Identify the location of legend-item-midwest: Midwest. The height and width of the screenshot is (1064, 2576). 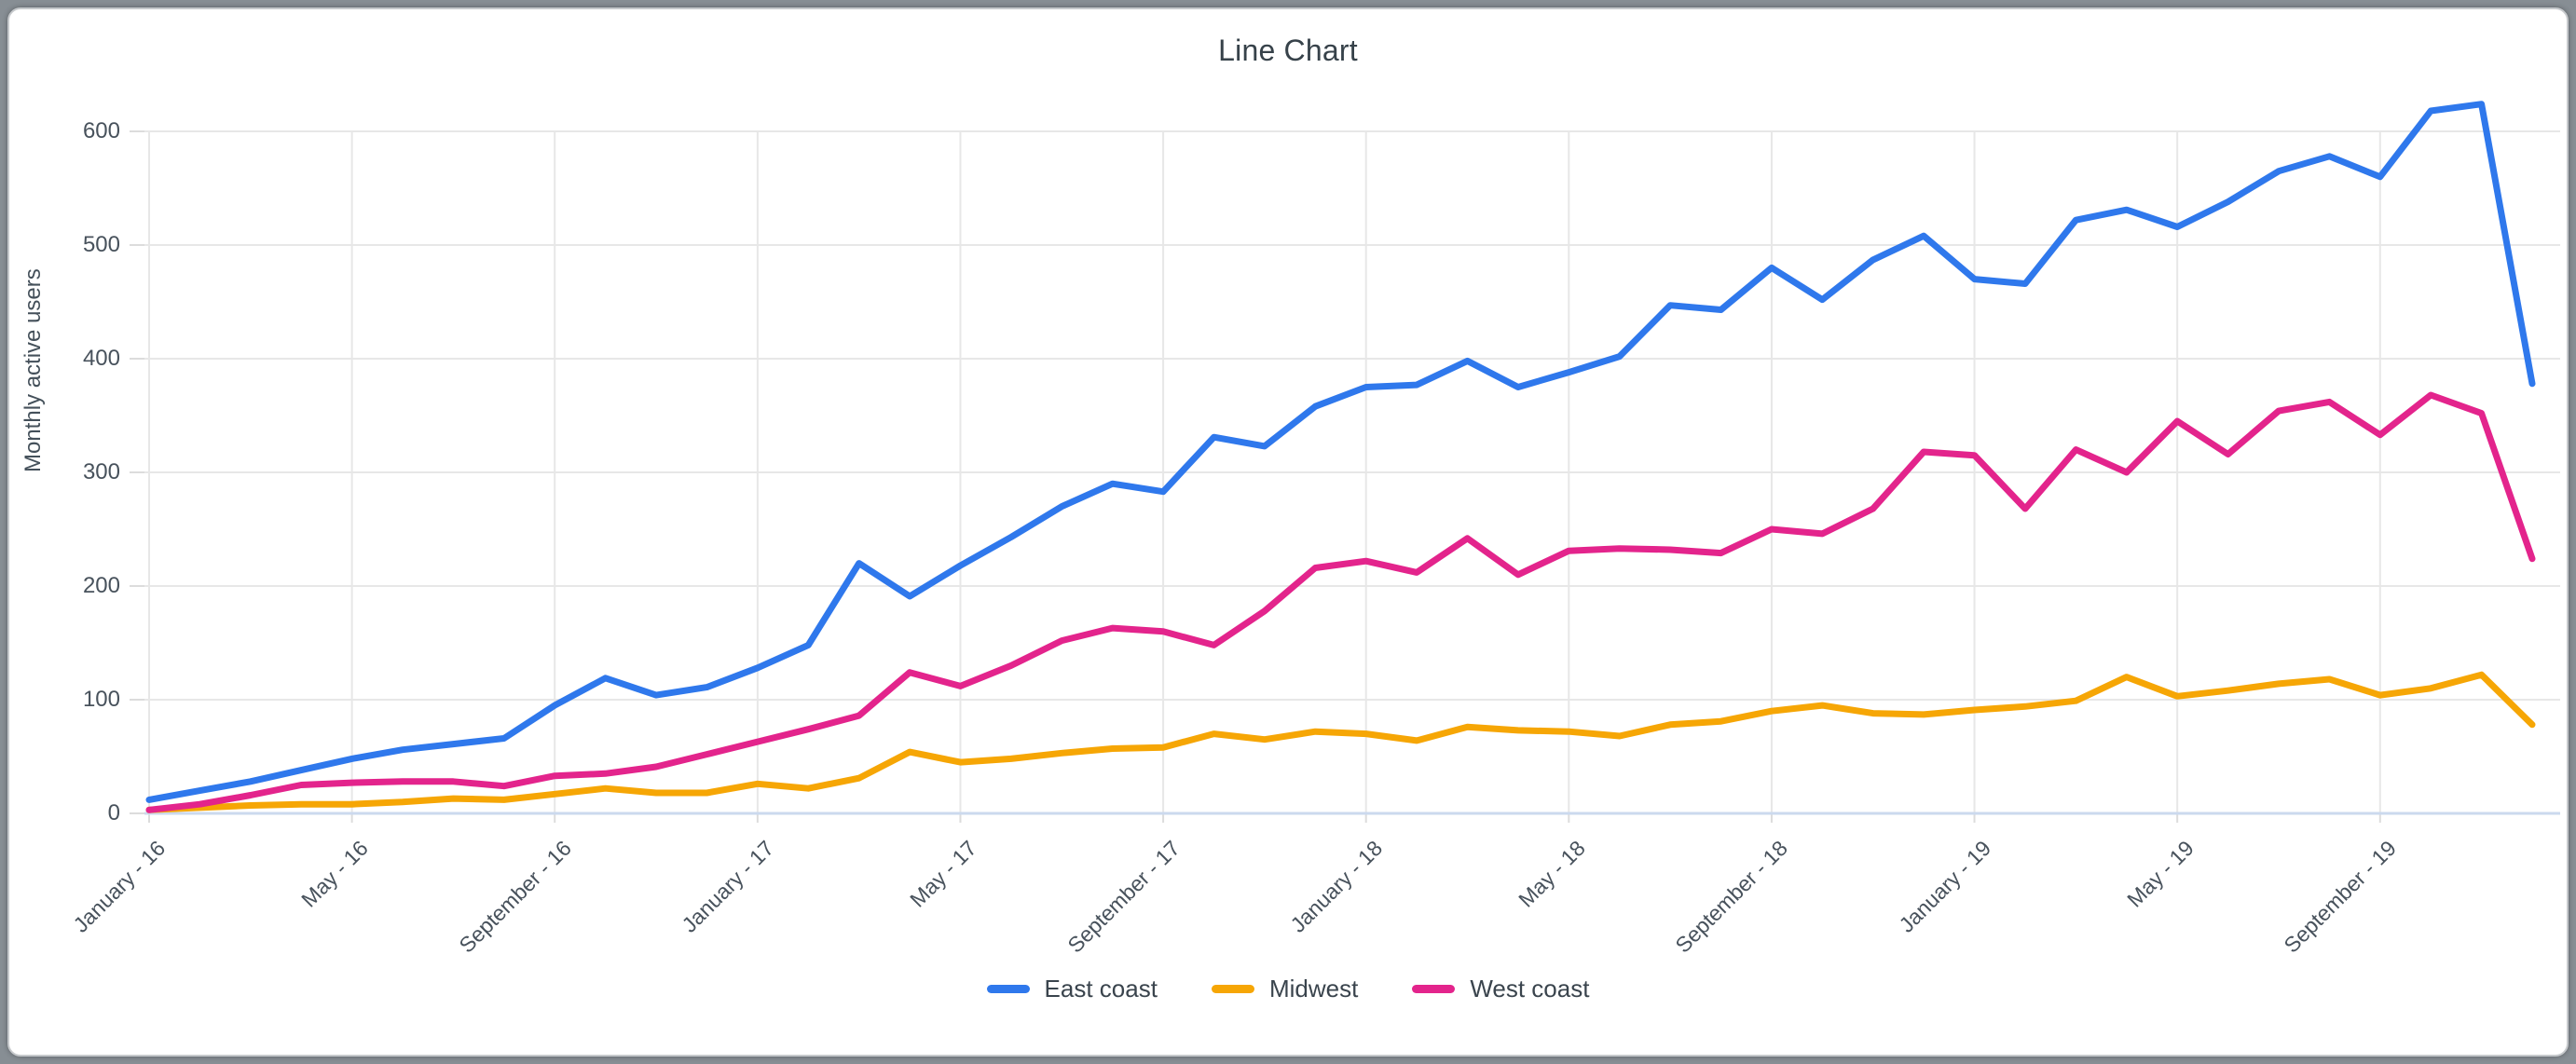
(1285, 989).